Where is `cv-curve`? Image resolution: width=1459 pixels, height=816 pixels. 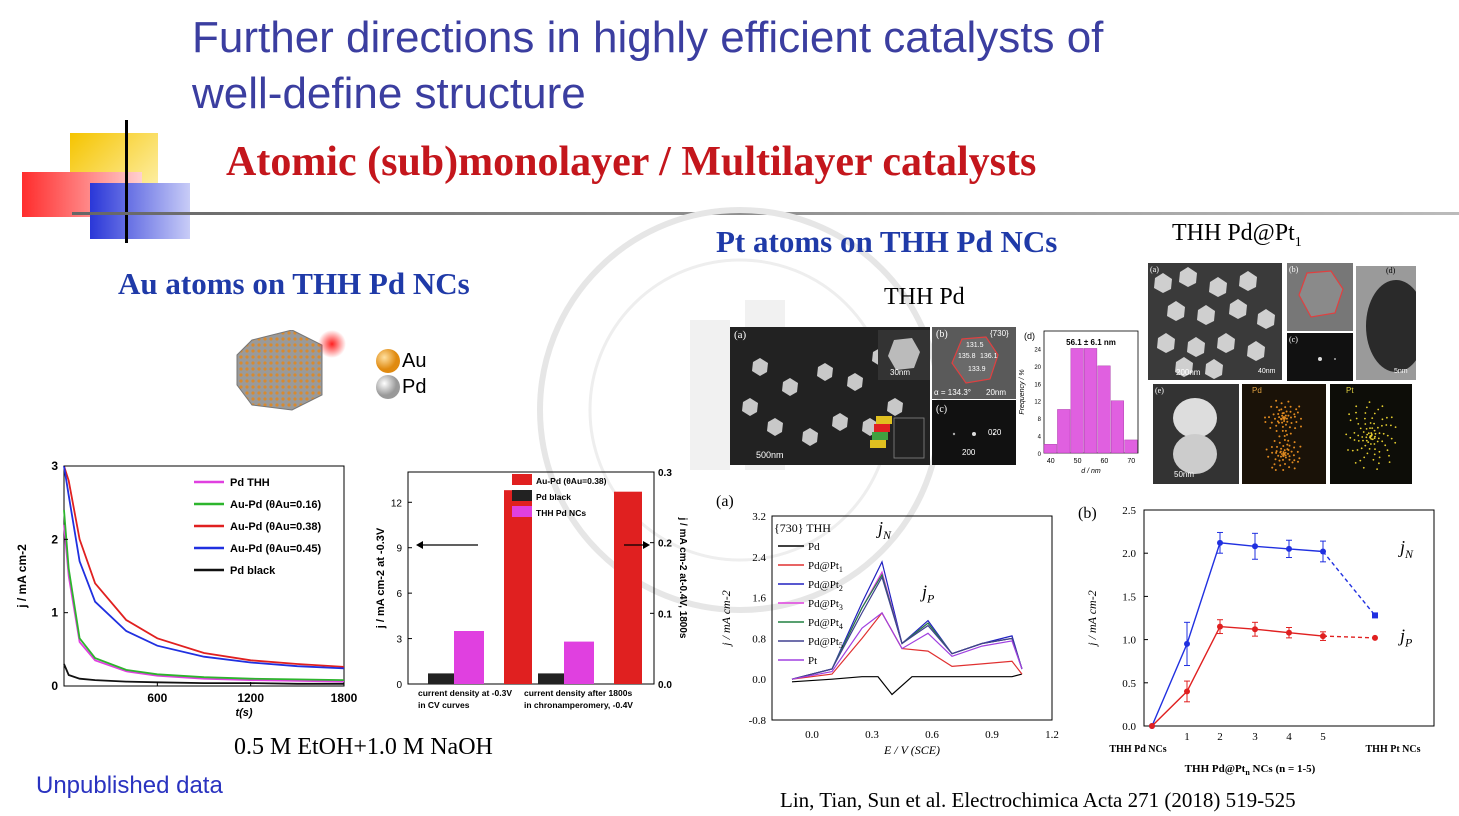 cv-curve is located at coordinates (907, 684).